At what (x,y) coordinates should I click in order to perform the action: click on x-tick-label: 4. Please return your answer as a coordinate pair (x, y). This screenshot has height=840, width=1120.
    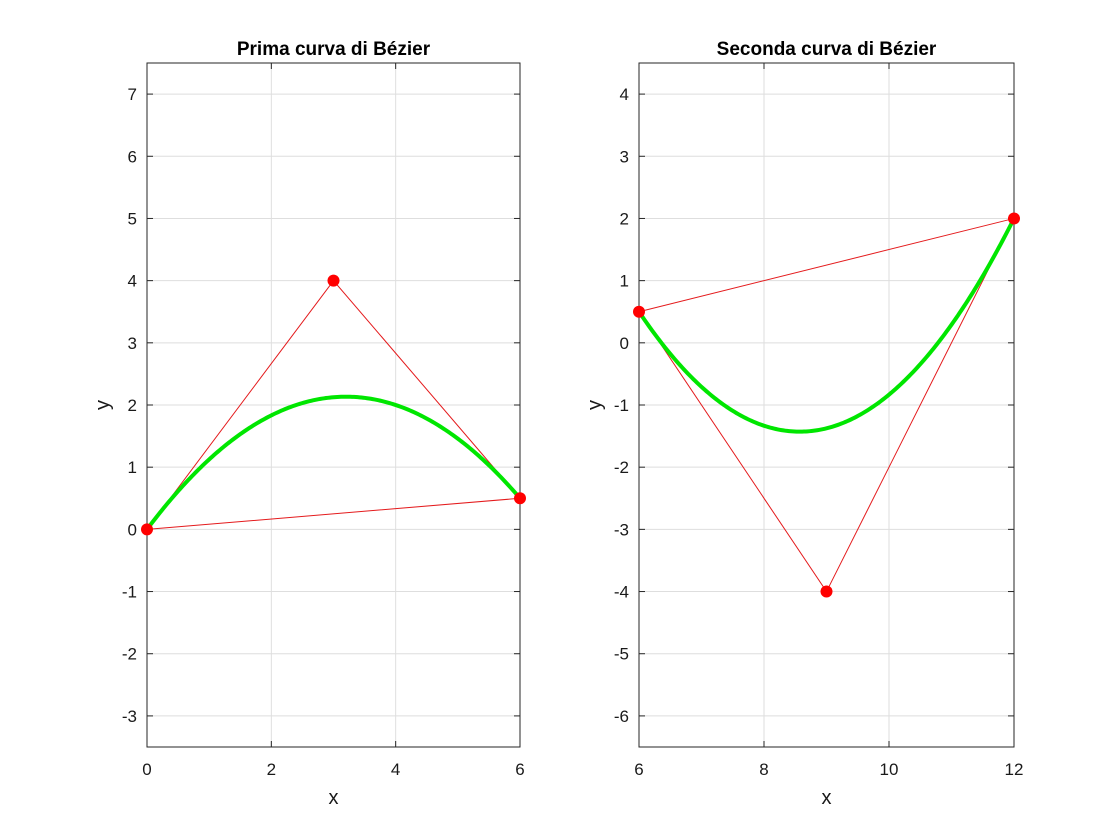
    Looking at the image, I should click on (395, 769).